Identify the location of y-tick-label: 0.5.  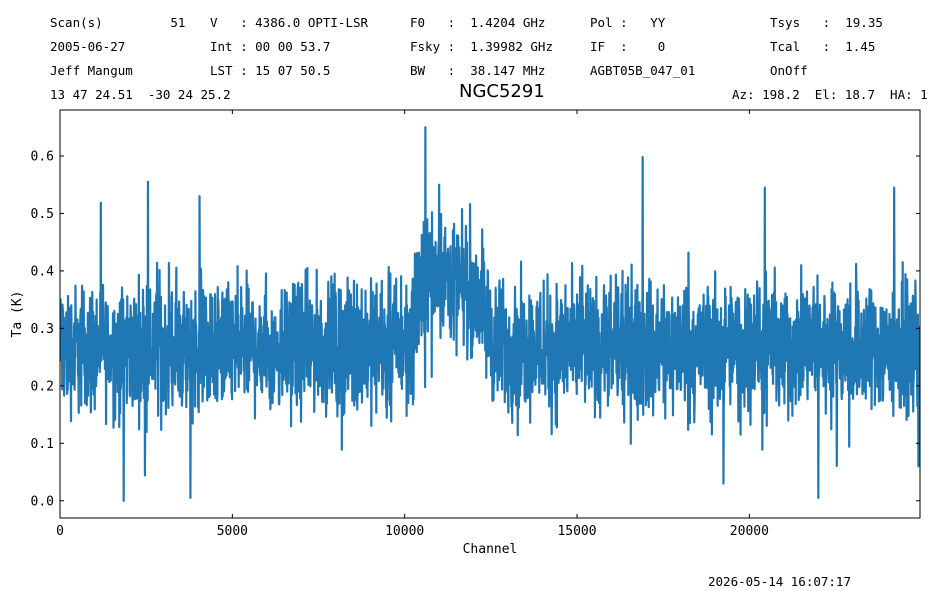
(42, 214).